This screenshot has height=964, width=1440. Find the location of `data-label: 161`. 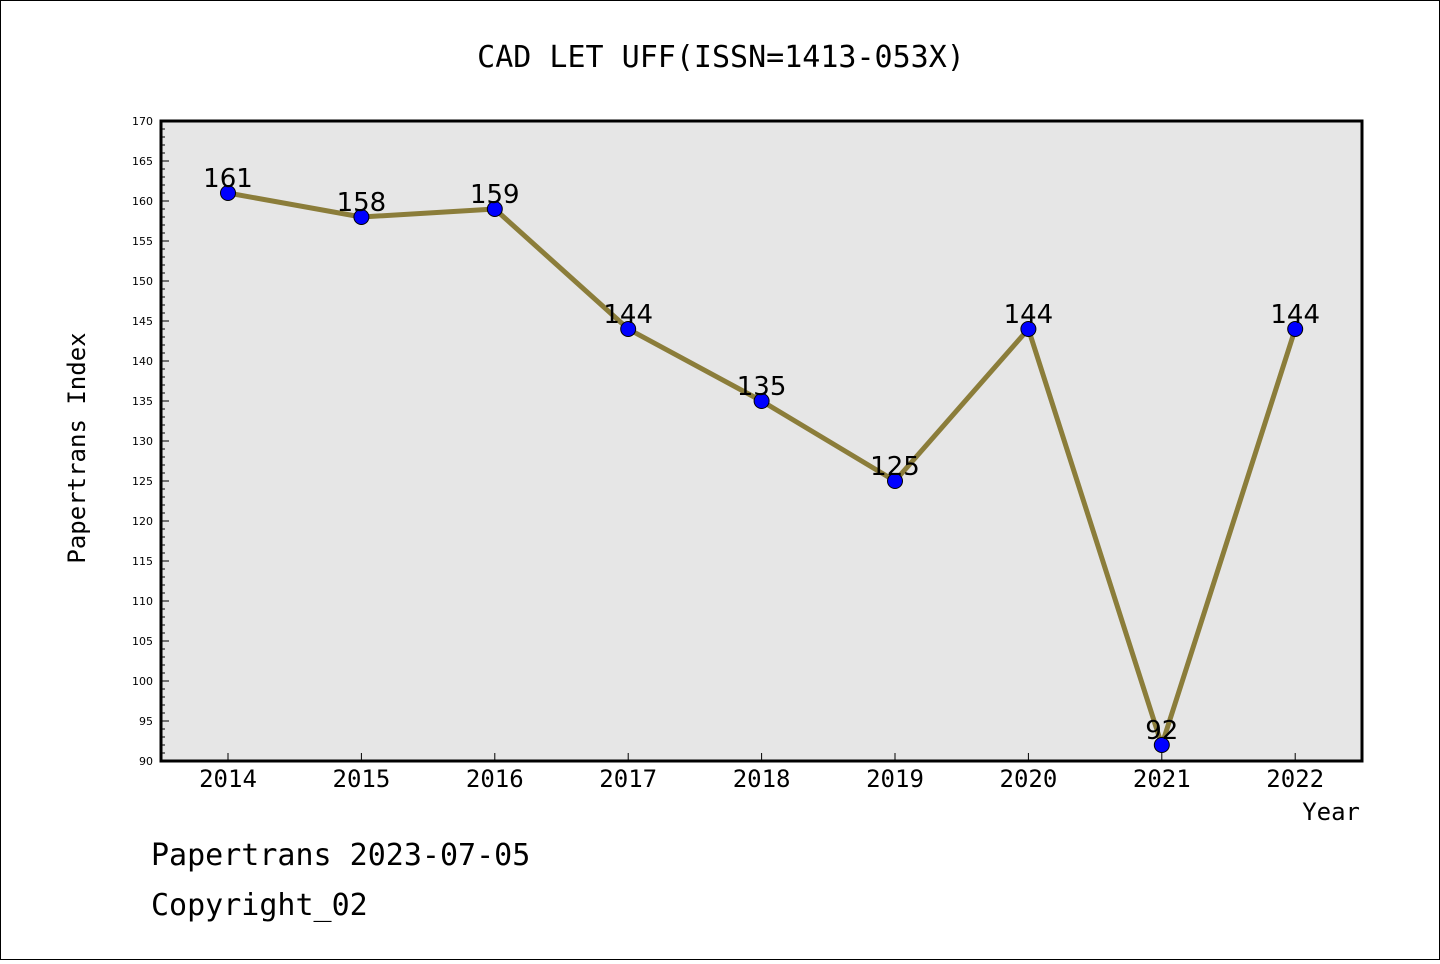

data-label: 161 is located at coordinates (228, 179).